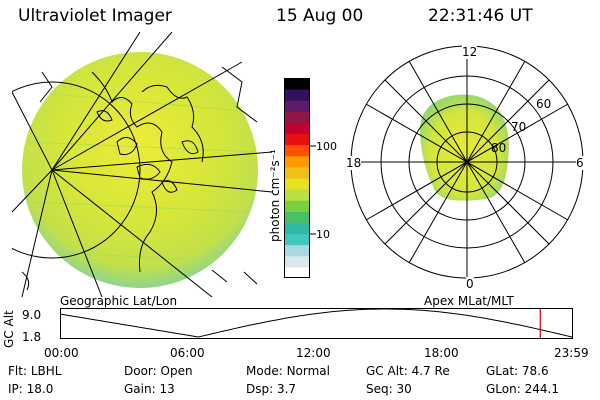 This screenshot has height=400, width=600. Describe the element at coordinates (61, 353) in the screenshot. I see `time-tick-0000: 00:00` at that location.